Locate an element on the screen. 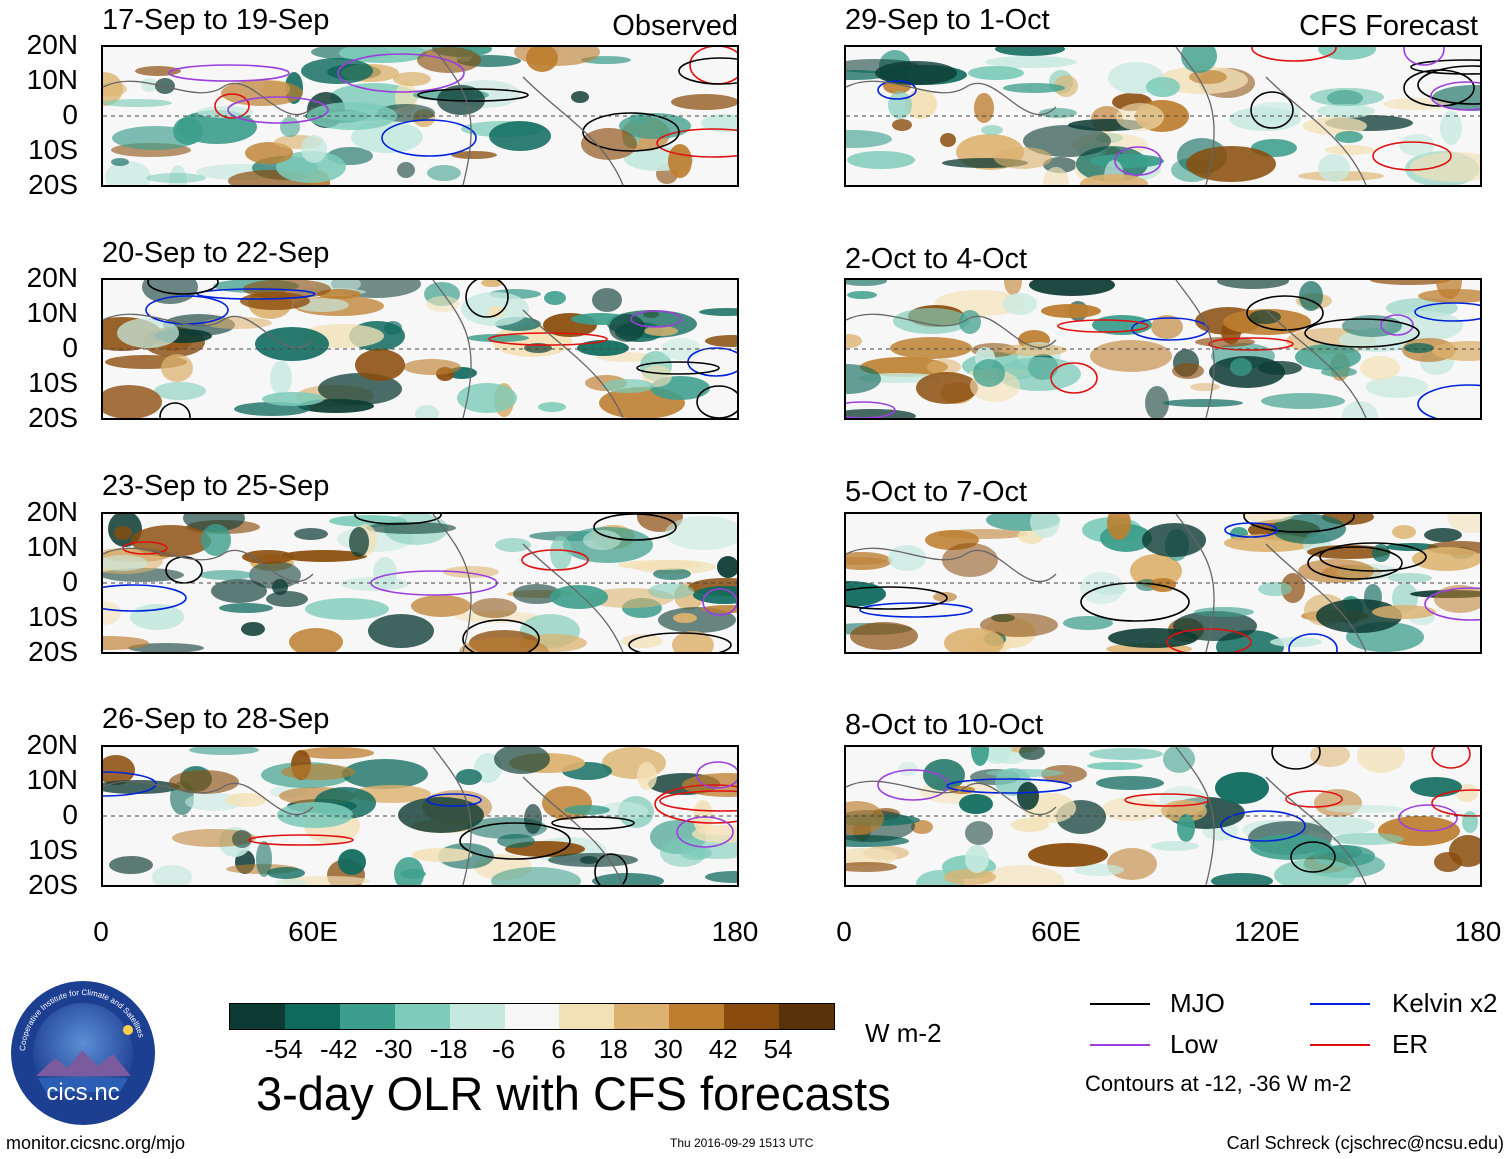 Image resolution: width=1510 pixels, height=1159 pixels. colorbar-tick-label: 54 is located at coordinates (778, 1049).